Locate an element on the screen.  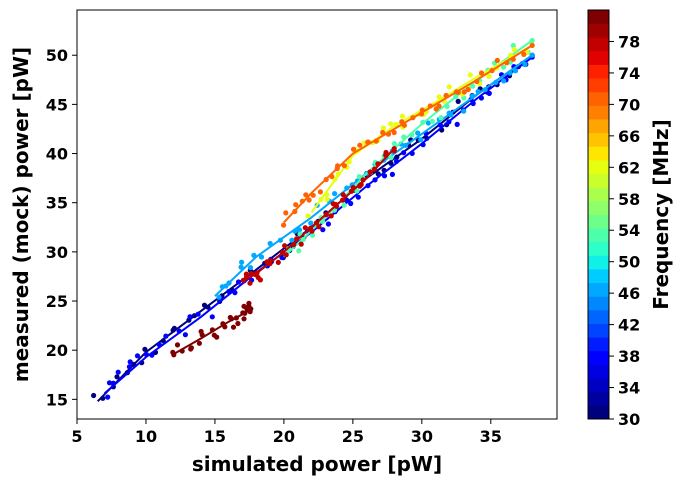
colorbar-tick-label: 54 is located at coordinates (629, 230).